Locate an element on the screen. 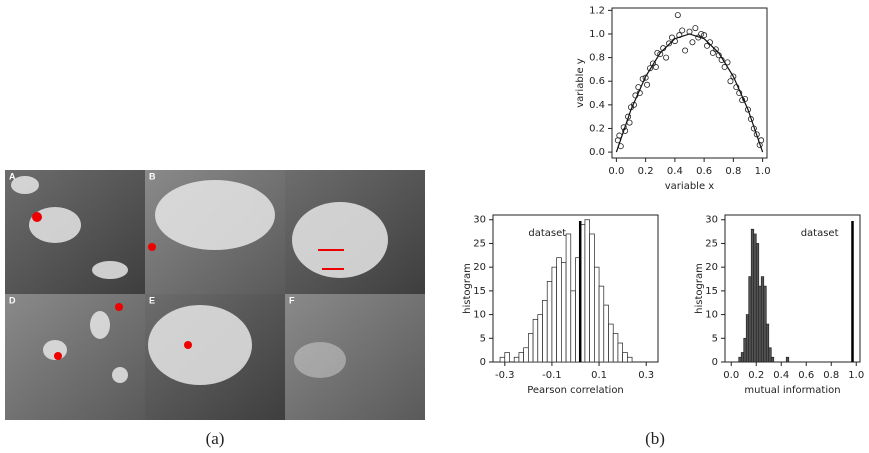 Image resolution: width=869 pixels, height=453 pixels. y-tick-label: 0.6 is located at coordinates (597, 81).